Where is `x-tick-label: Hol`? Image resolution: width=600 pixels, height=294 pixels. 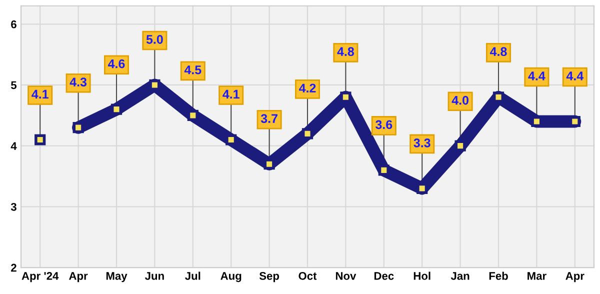
x-tick-label: Hol is located at coordinates (422, 276).